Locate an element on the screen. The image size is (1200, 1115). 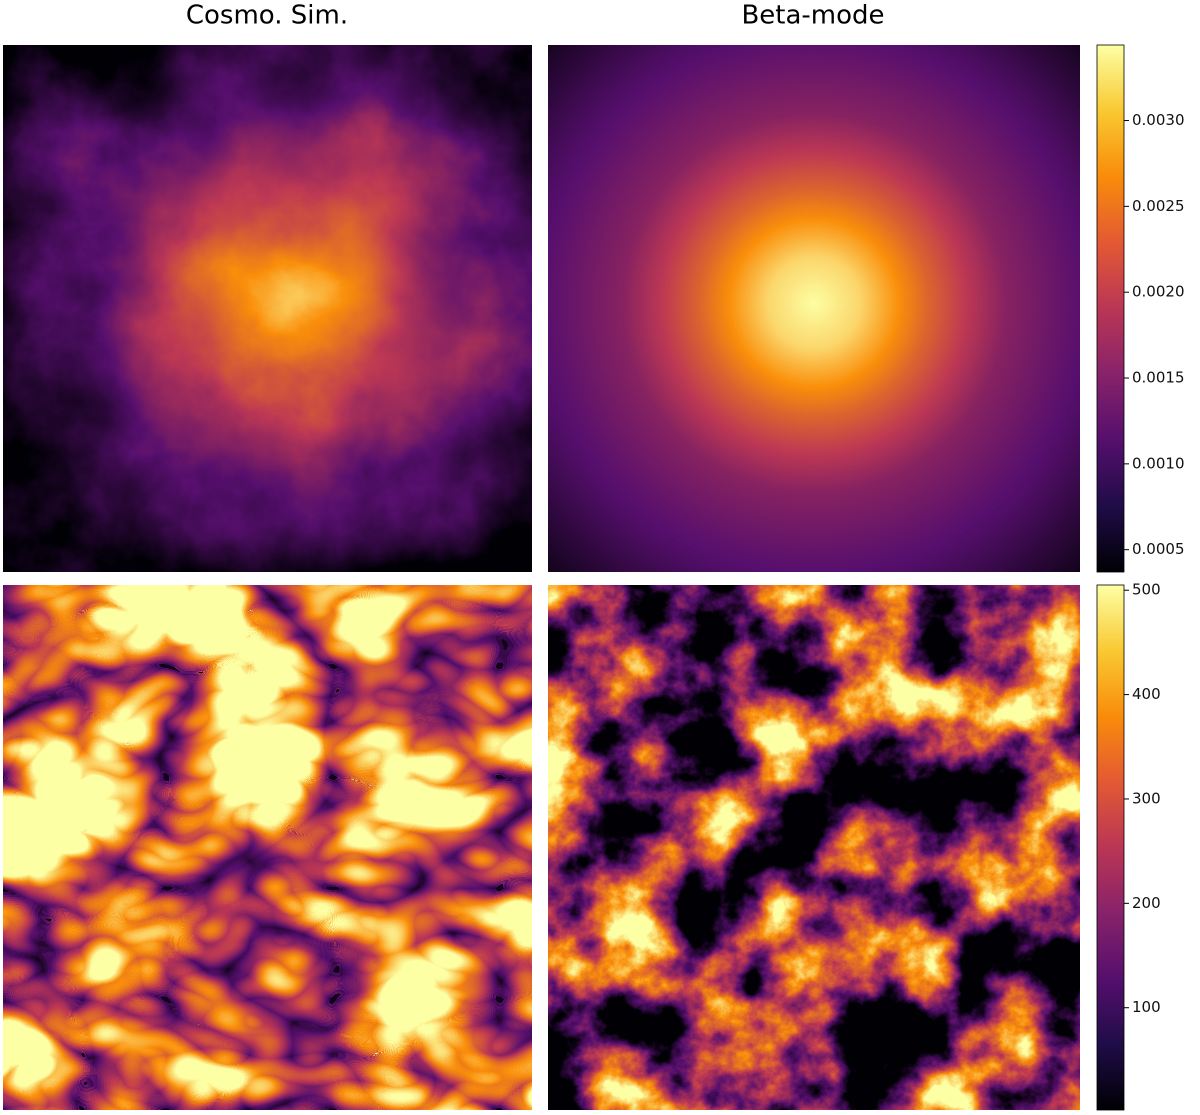
column-title: Cosmo. Sim. is located at coordinates (267, 16).